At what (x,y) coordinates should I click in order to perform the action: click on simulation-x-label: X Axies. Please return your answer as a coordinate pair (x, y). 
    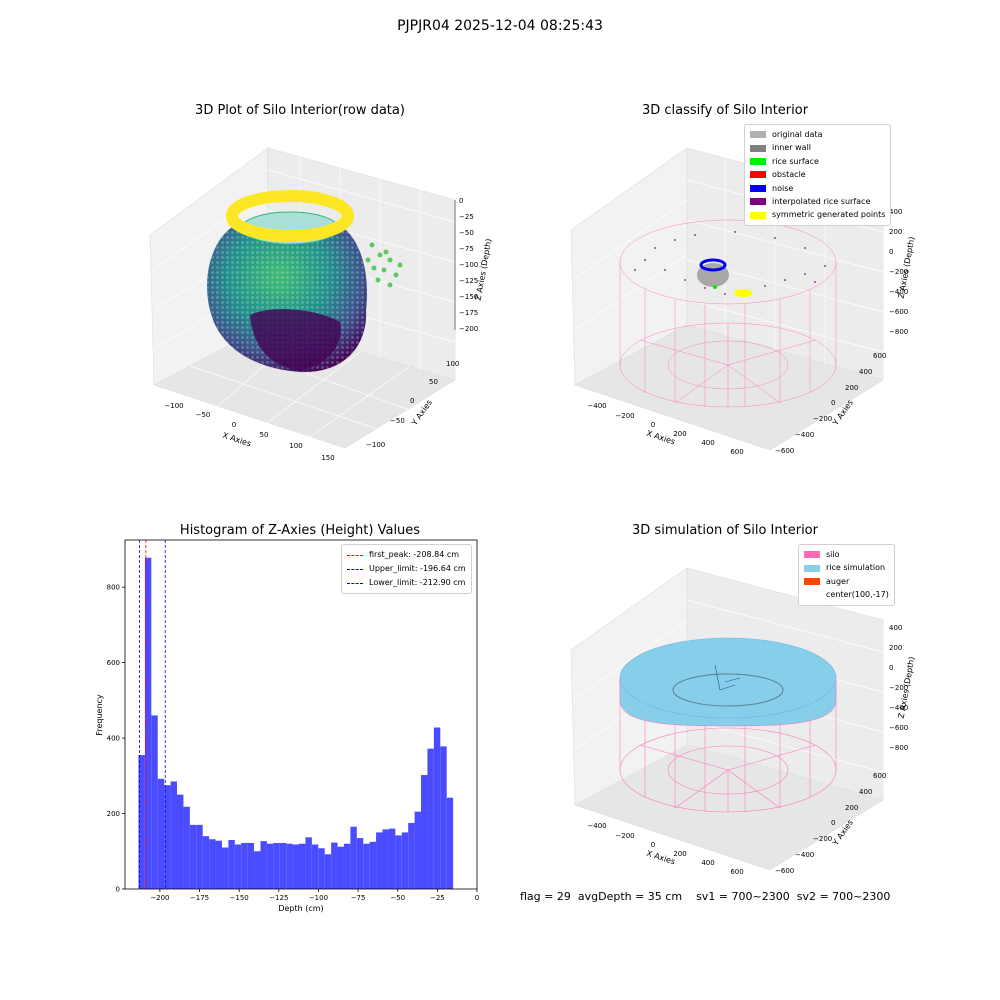
    Looking at the image, I should click on (660, 858).